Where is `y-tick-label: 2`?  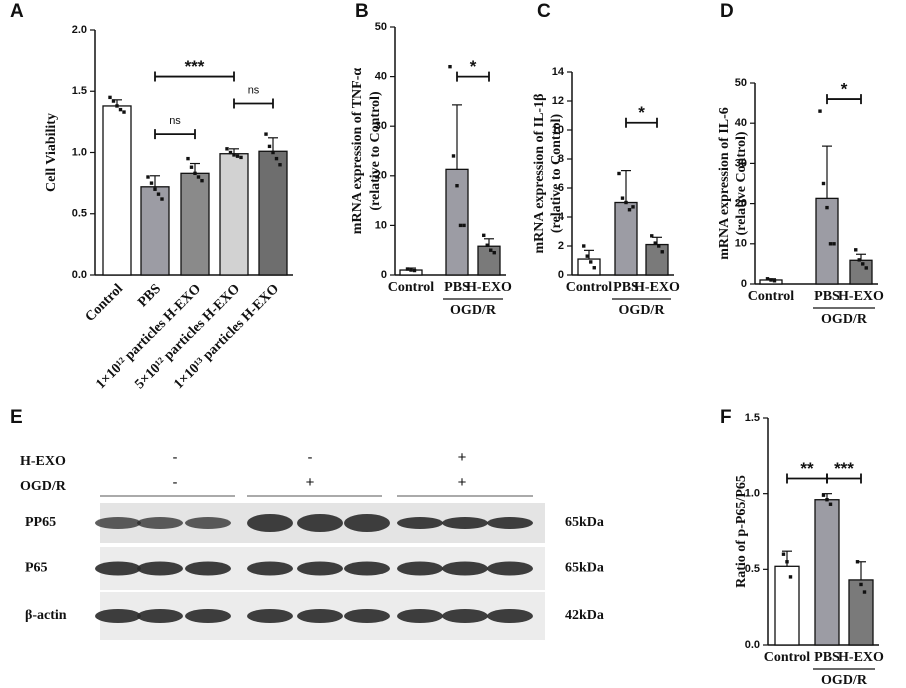
y-tick-label: 2 is located at coordinates (561, 246).